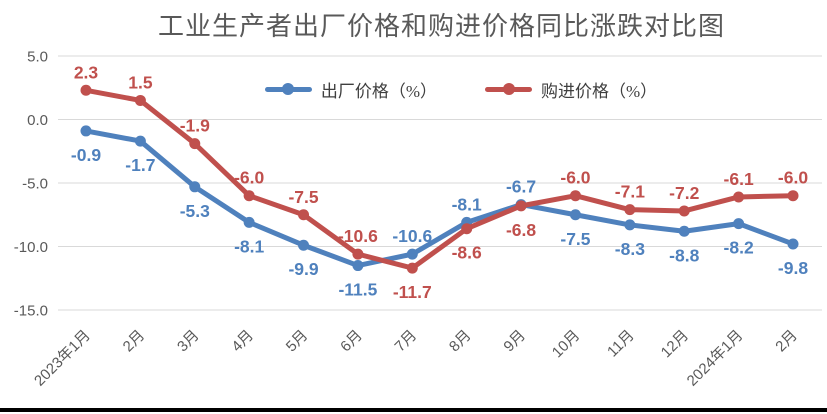 Image resolution: width=827 pixels, height=414 pixels. I want to click on data-point-label: -7.2, so click(684, 193).